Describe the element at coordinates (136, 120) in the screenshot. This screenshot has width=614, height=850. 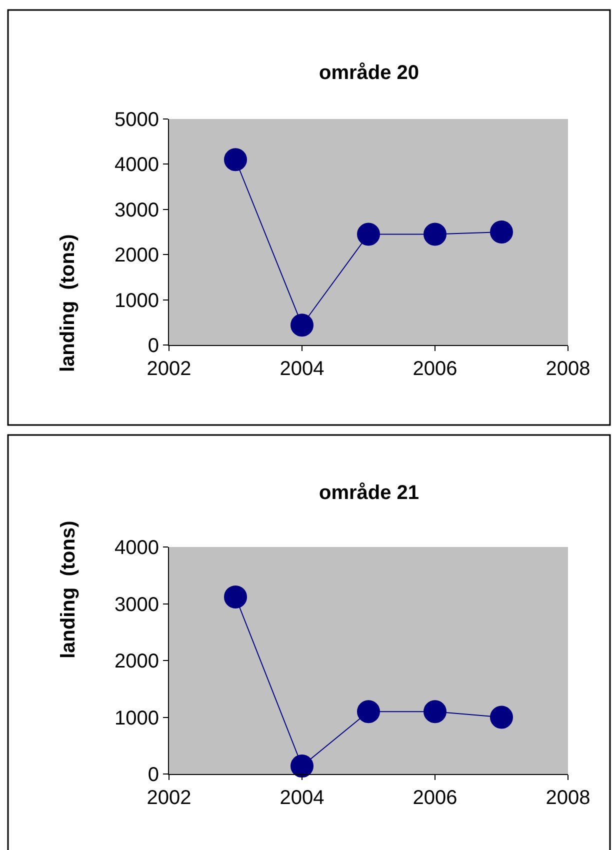
I see `y-tick-label: 5000` at that location.